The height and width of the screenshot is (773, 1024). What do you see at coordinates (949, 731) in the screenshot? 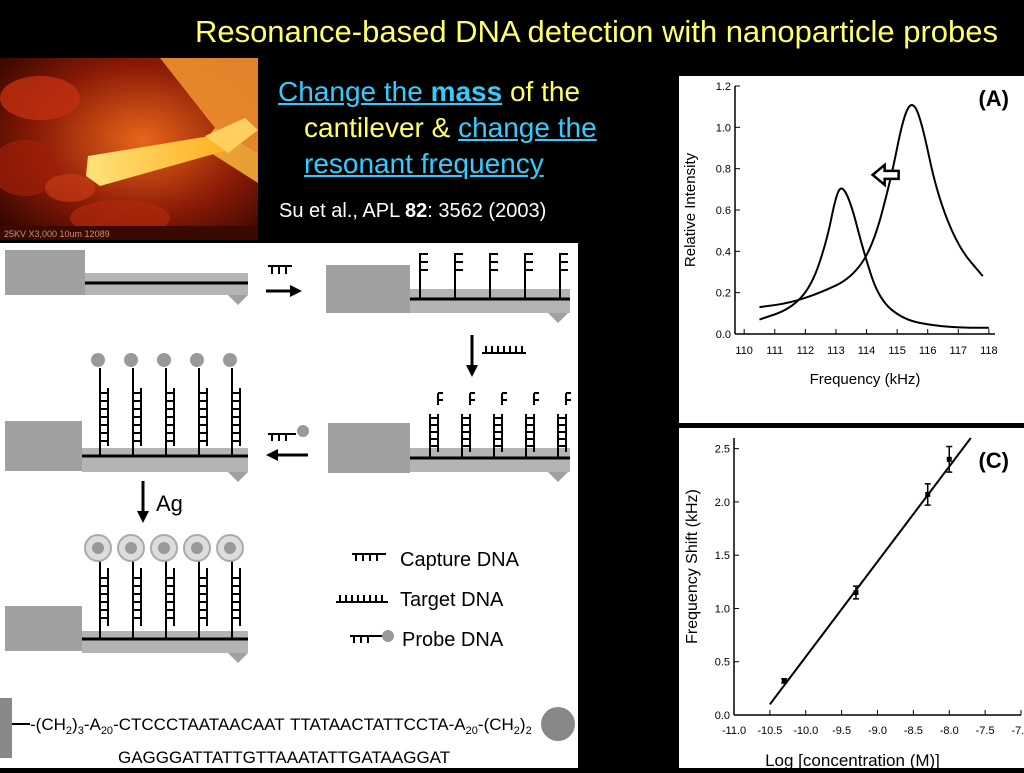
I see `chart-c-x-tick-label: -8.0` at bounding box center [949, 731].